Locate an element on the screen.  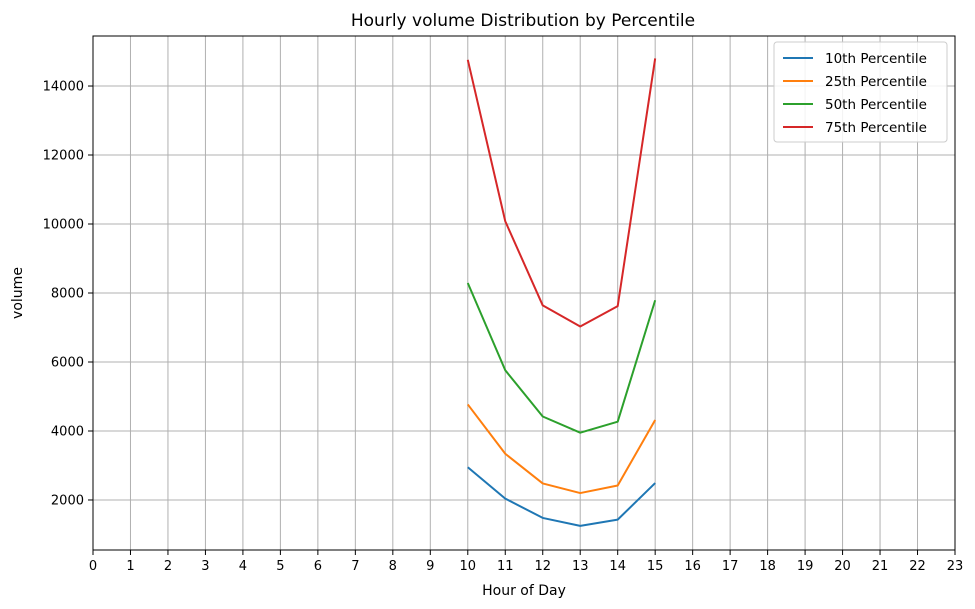
x-axis-label: Hour of Day is located at coordinates (524, 591).